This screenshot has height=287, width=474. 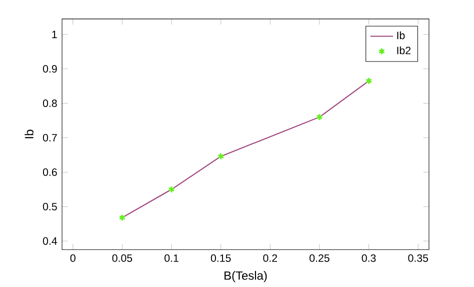 I want to click on y-tick-label: 0.9, so click(x=49, y=68).